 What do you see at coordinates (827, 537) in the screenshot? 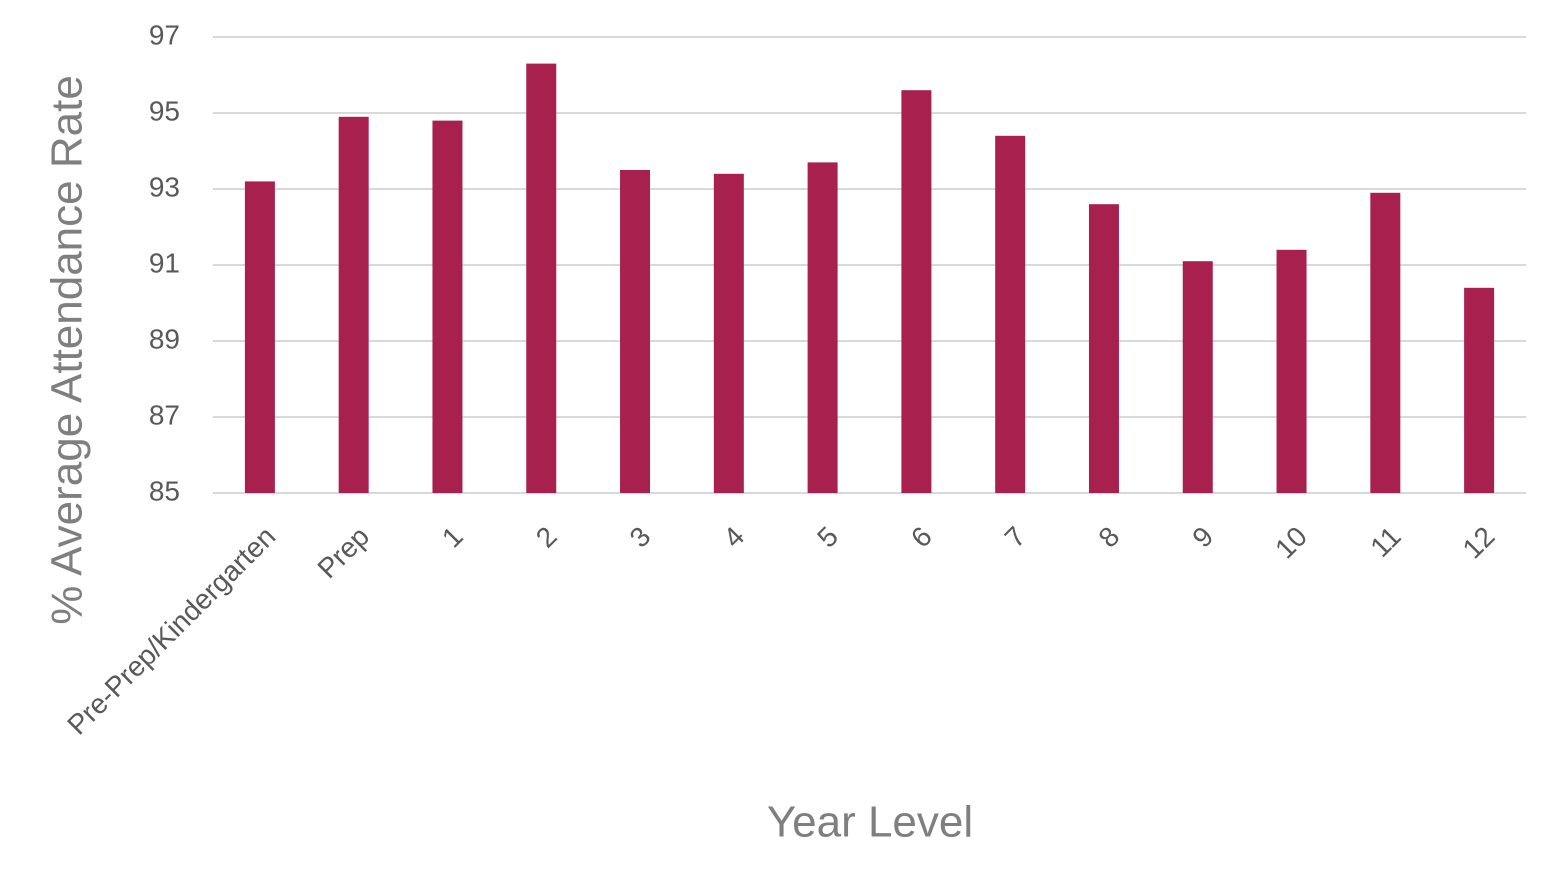
I see `x-tick-label: 5` at bounding box center [827, 537].